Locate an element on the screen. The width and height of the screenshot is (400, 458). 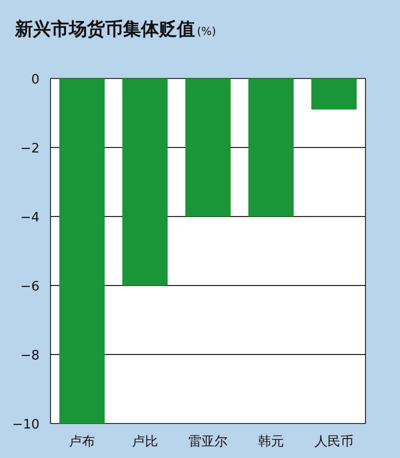
x-tick-label: 卢比 is located at coordinates (145, 442).